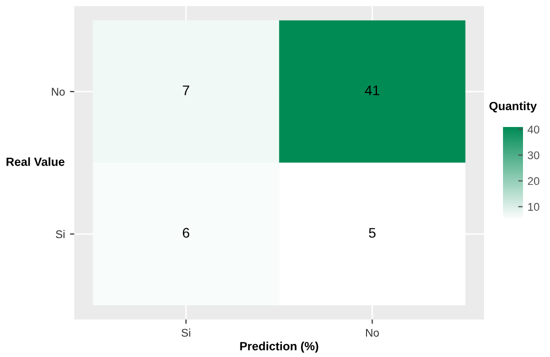 The height and width of the screenshot is (357, 550). I want to click on data-label: 5, so click(372, 233).